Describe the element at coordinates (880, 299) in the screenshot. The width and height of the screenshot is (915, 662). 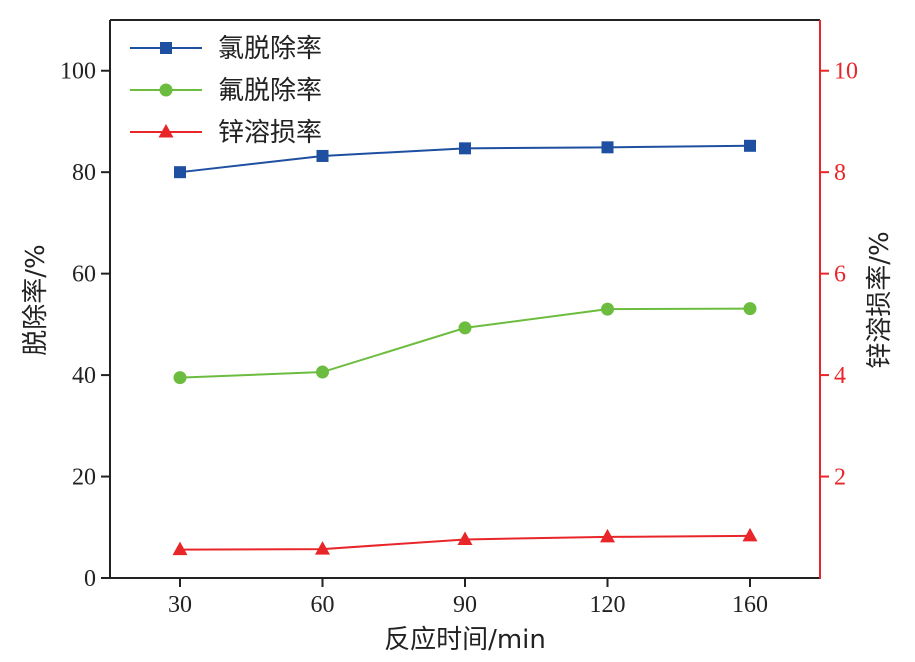
I see `y-axis-right-title: 锌溶损率/%` at that location.